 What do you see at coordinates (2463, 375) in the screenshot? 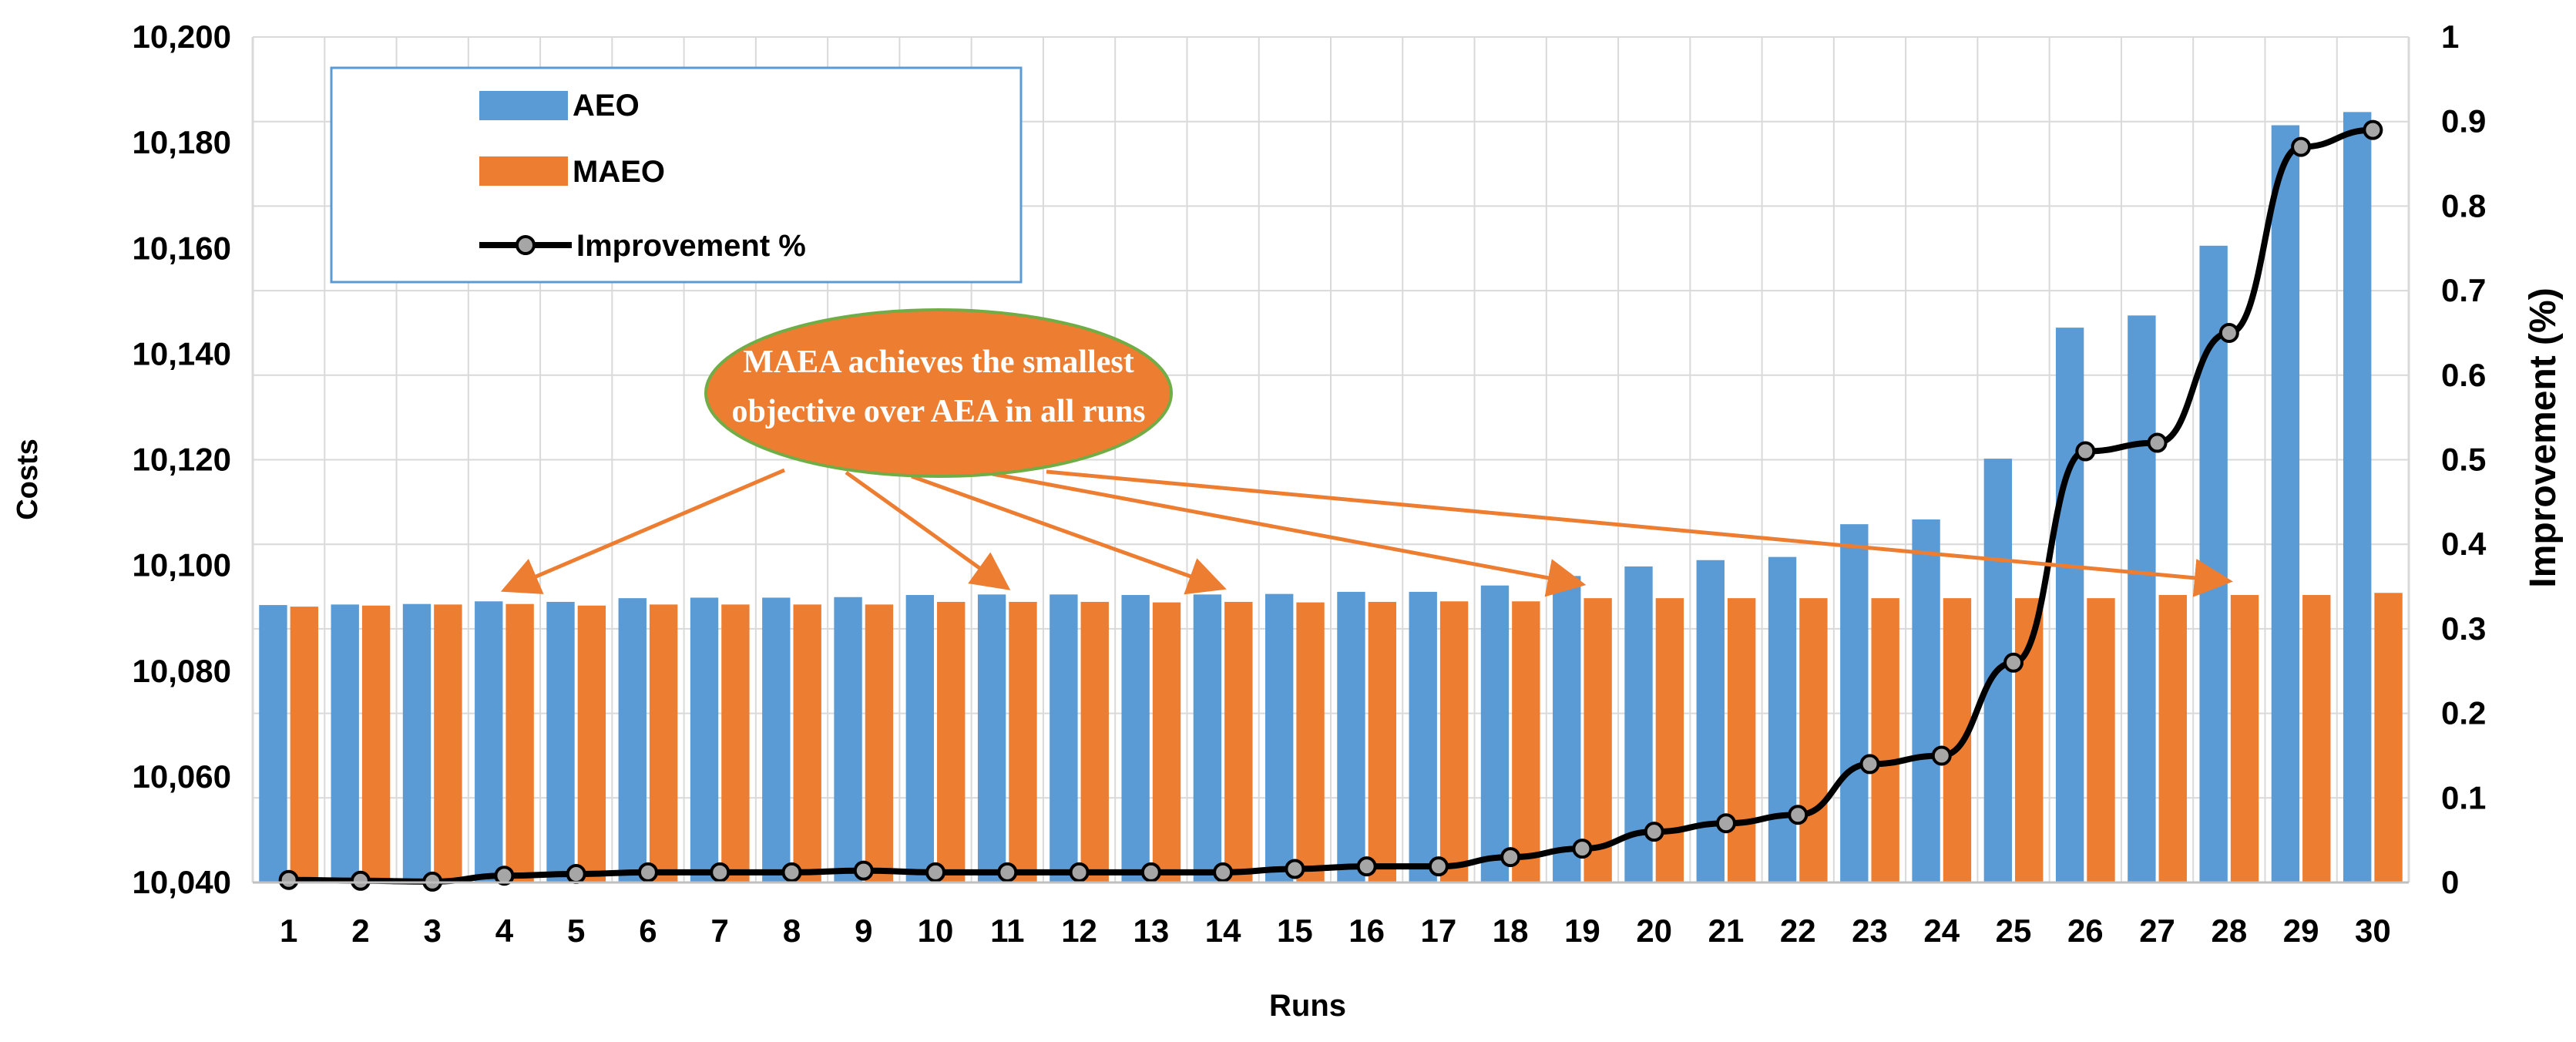
I see `y2-tick-label: 0.6` at bounding box center [2463, 375].